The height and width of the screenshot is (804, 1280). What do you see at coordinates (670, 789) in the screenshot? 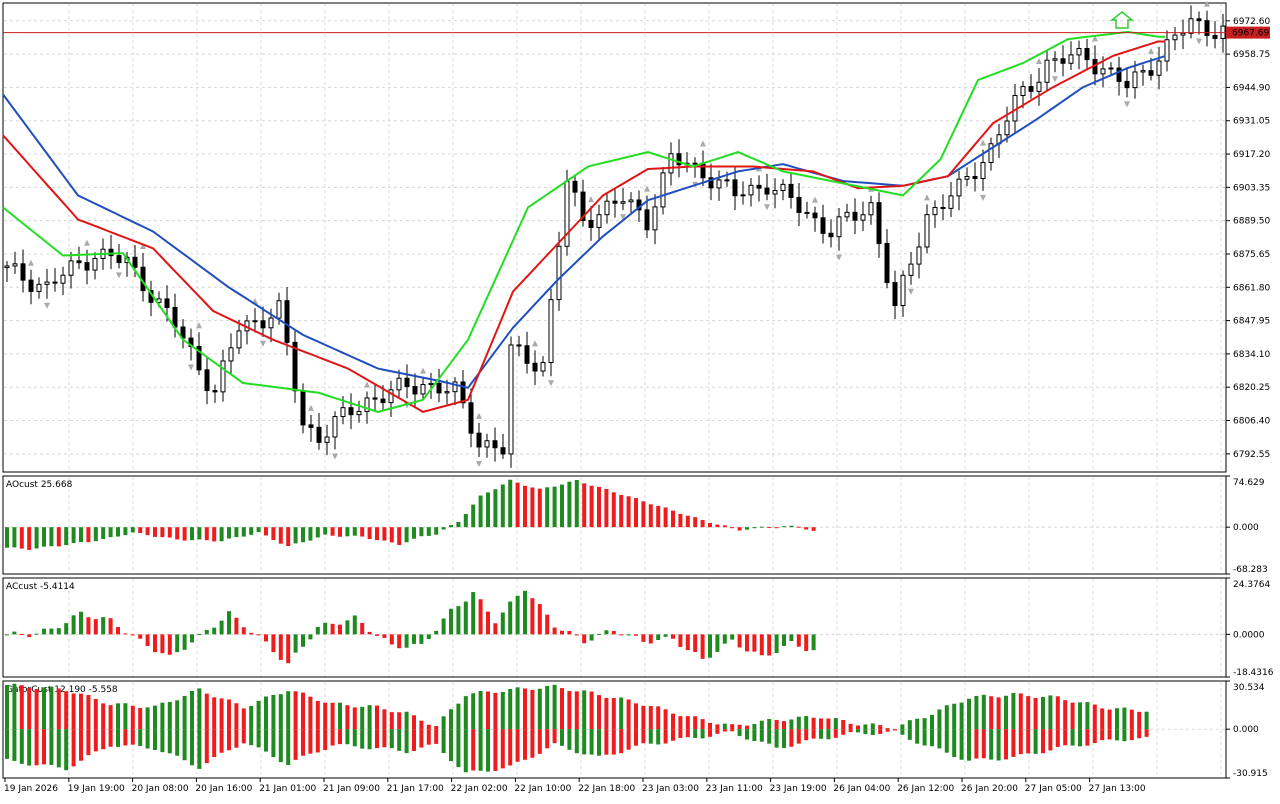
I see `time-axis-tick-label: 23 Jan 03:00` at bounding box center [670, 789].